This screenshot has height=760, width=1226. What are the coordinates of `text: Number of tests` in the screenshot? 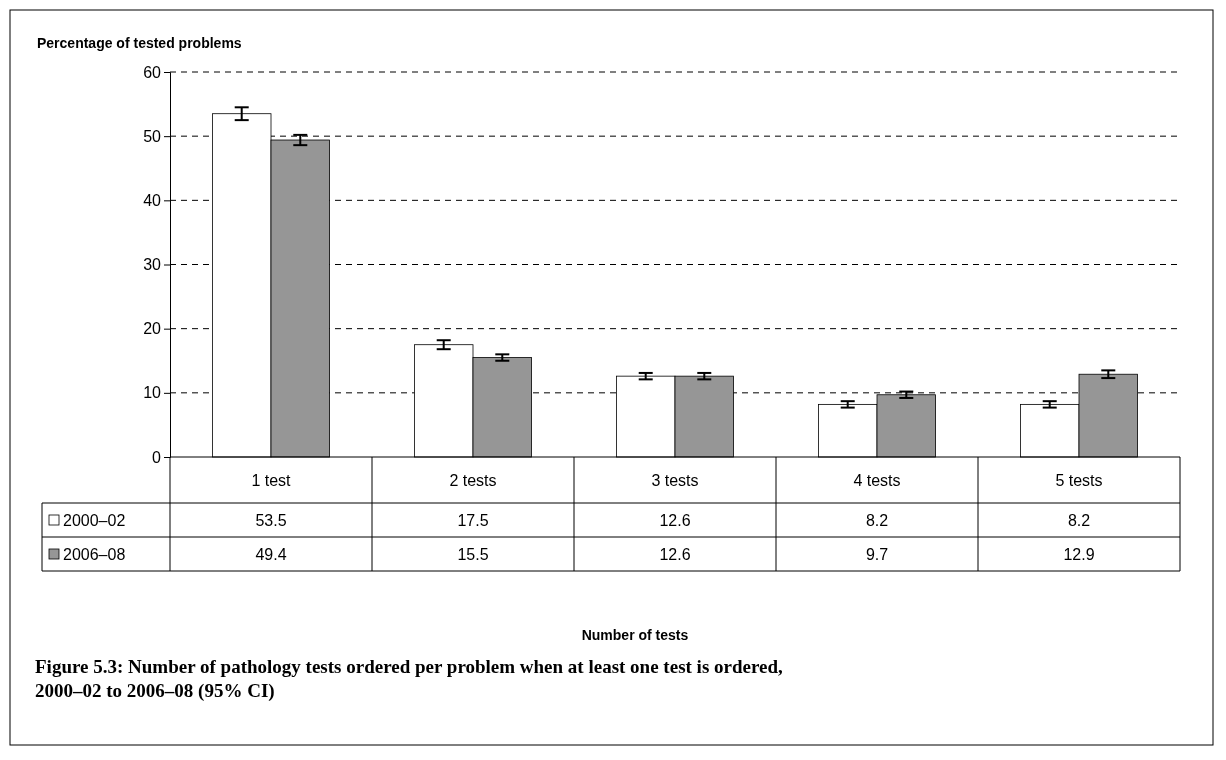 It's located at (635, 635).